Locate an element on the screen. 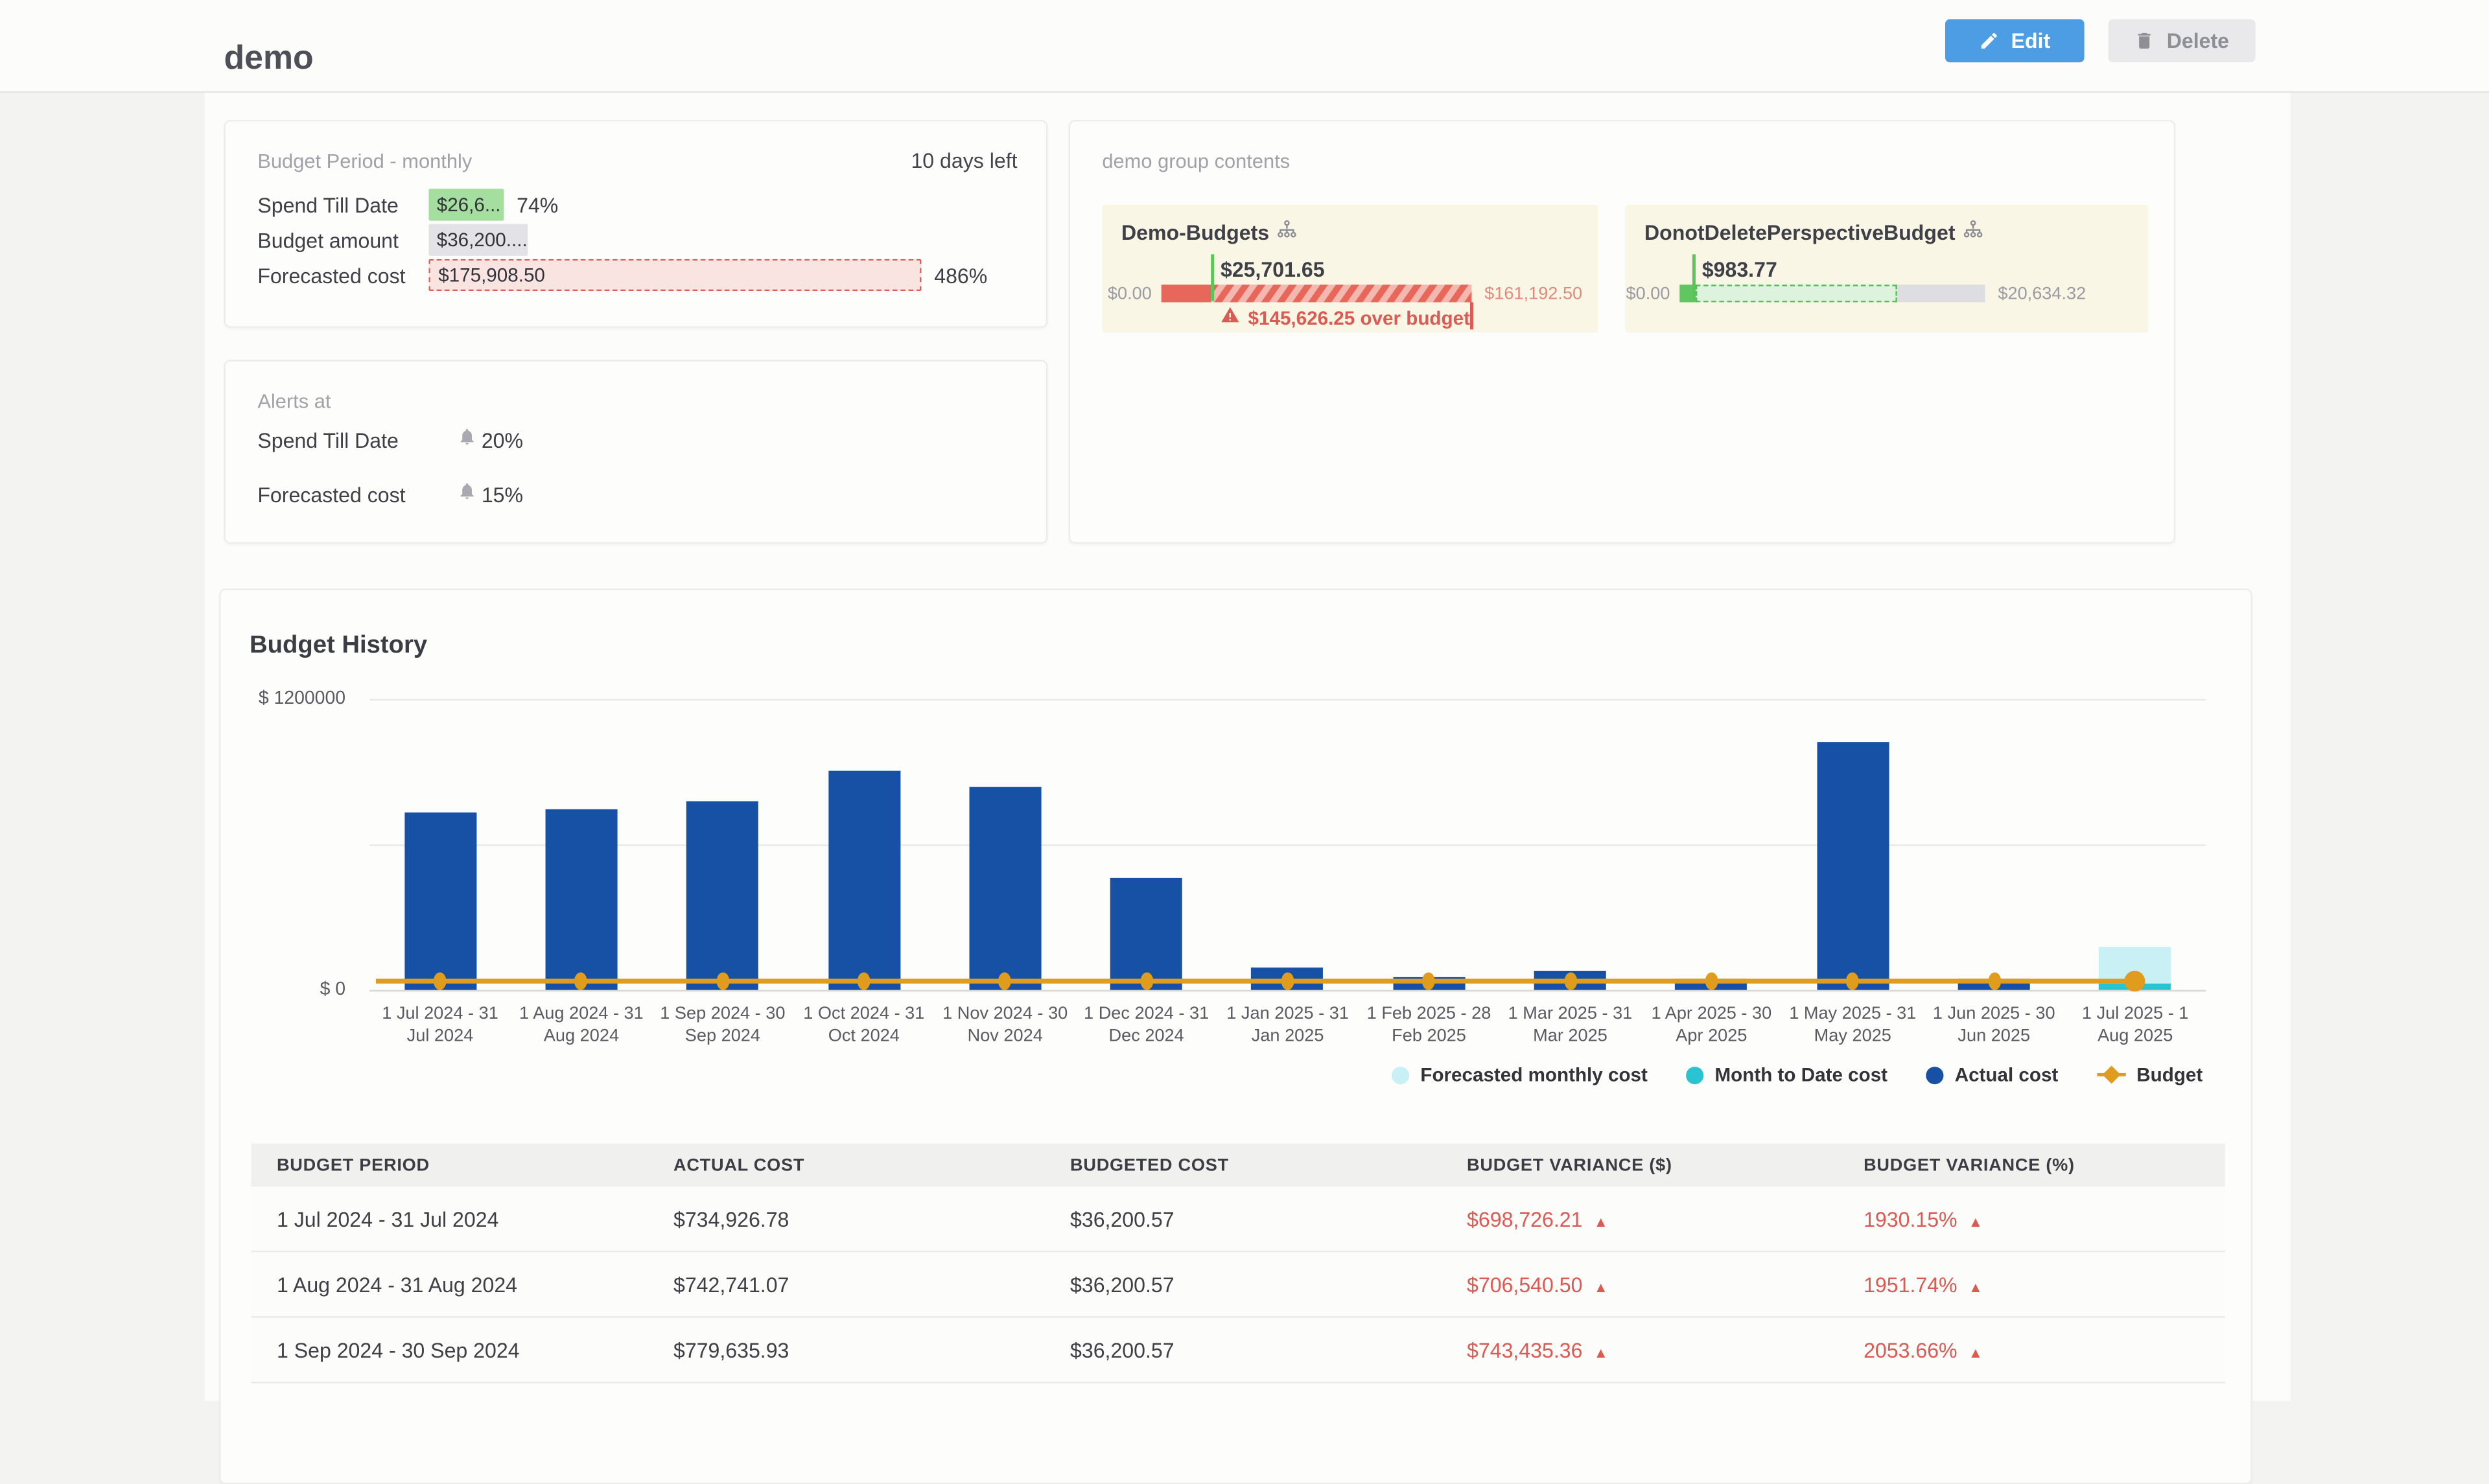 This screenshot has height=1484, width=2489. column-header: BUDGET VARIANCE (%) is located at coordinates (1969, 1165).